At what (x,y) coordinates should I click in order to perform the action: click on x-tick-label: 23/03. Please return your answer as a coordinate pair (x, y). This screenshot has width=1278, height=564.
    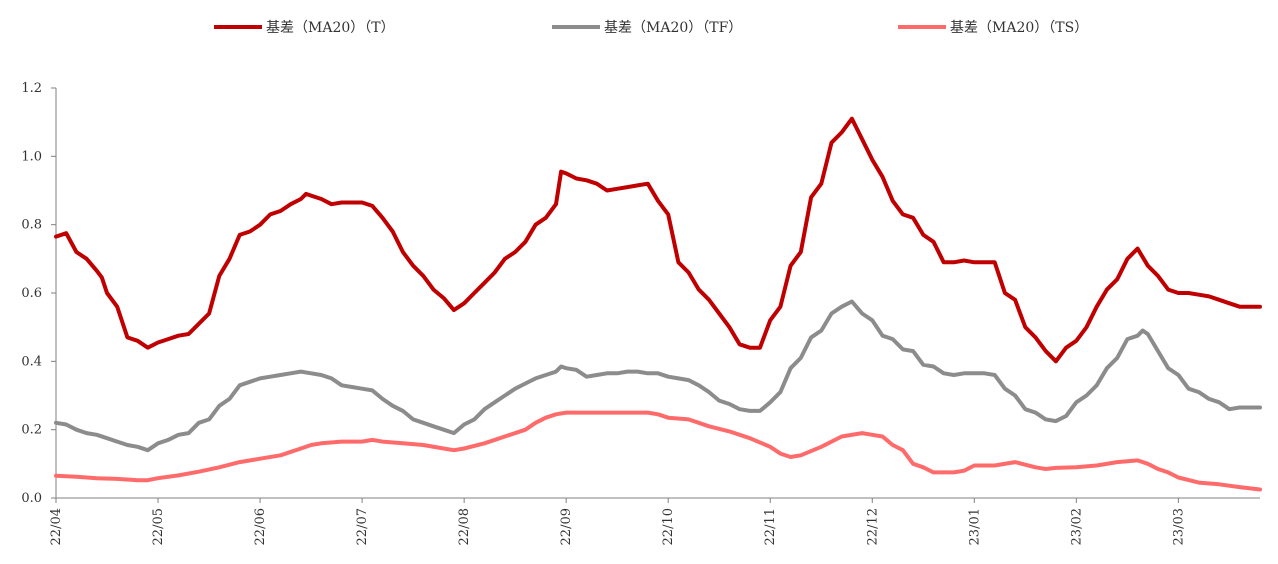
    Looking at the image, I should click on (1178, 526).